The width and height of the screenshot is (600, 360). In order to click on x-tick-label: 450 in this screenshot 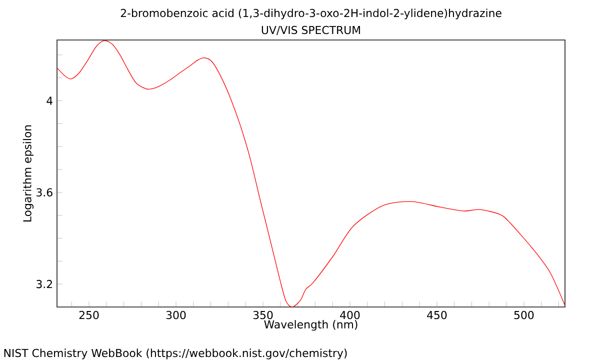, I will do `click(437, 315)`.